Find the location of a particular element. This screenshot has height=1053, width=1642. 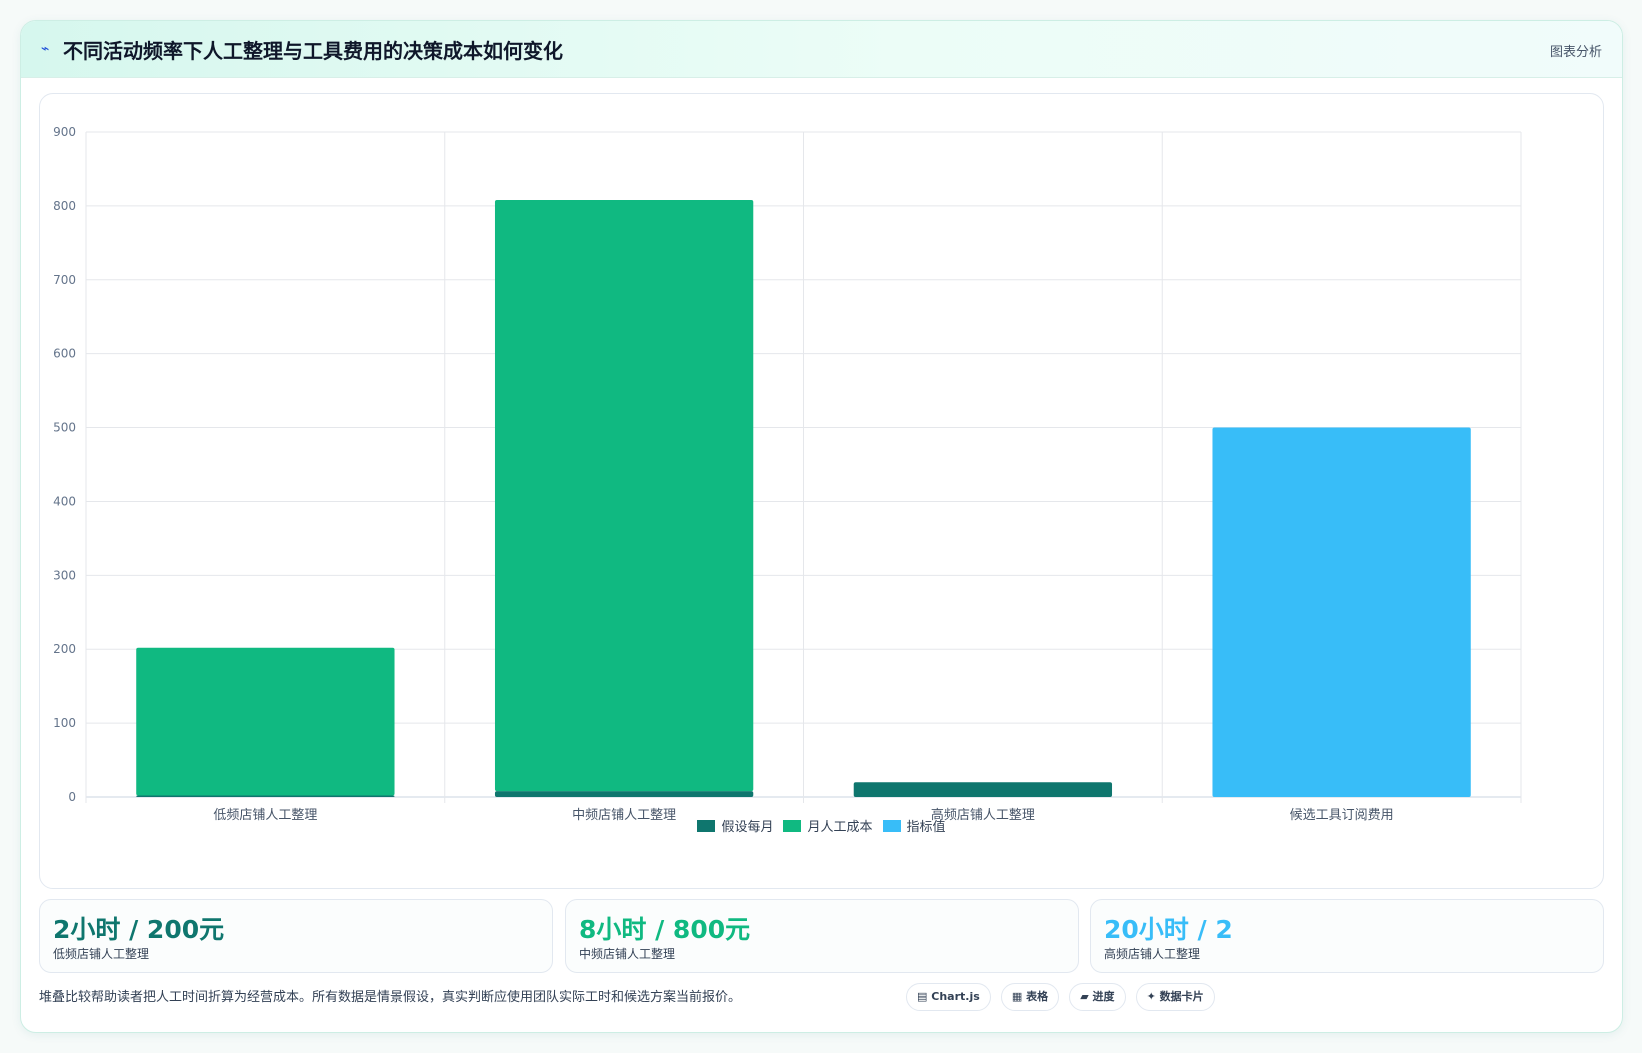

chart-analysis-tag: 图表分析 is located at coordinates (1575, 52).